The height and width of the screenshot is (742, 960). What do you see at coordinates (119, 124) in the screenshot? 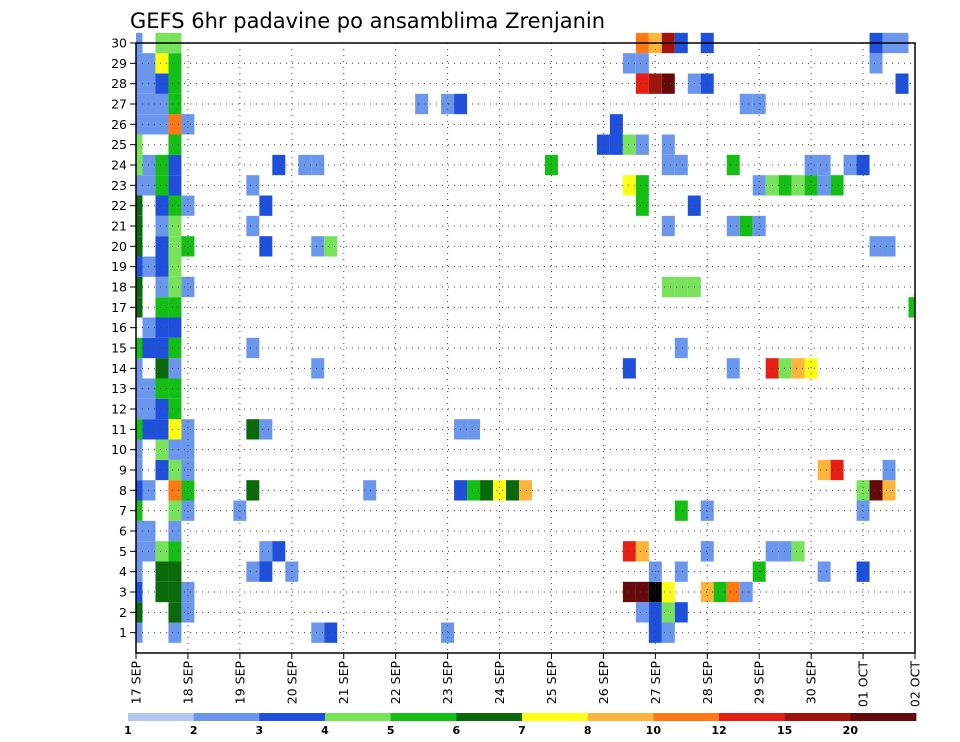
I see `y-tick-label: 26` at bounding box center [119, 124].